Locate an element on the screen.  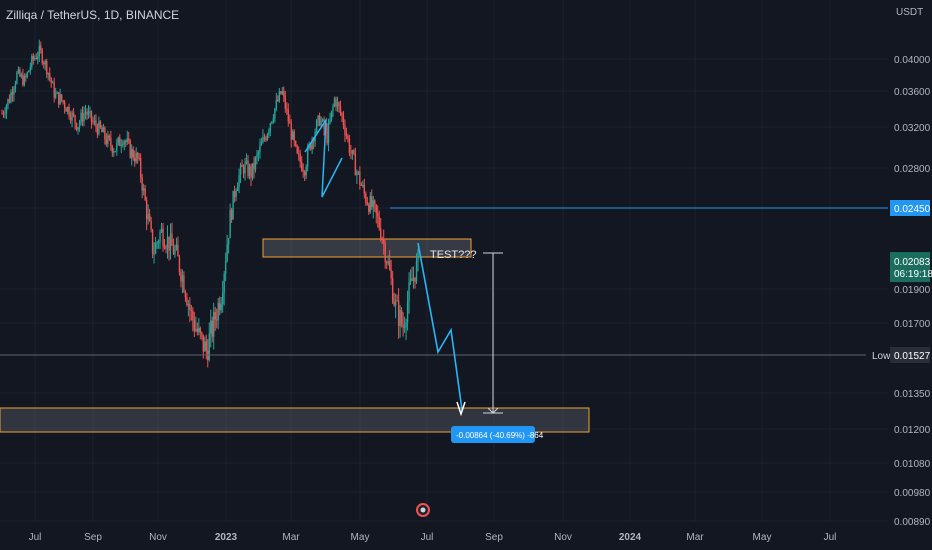
y-tick-label: 0.01080 is located at coordinates (912, 464).